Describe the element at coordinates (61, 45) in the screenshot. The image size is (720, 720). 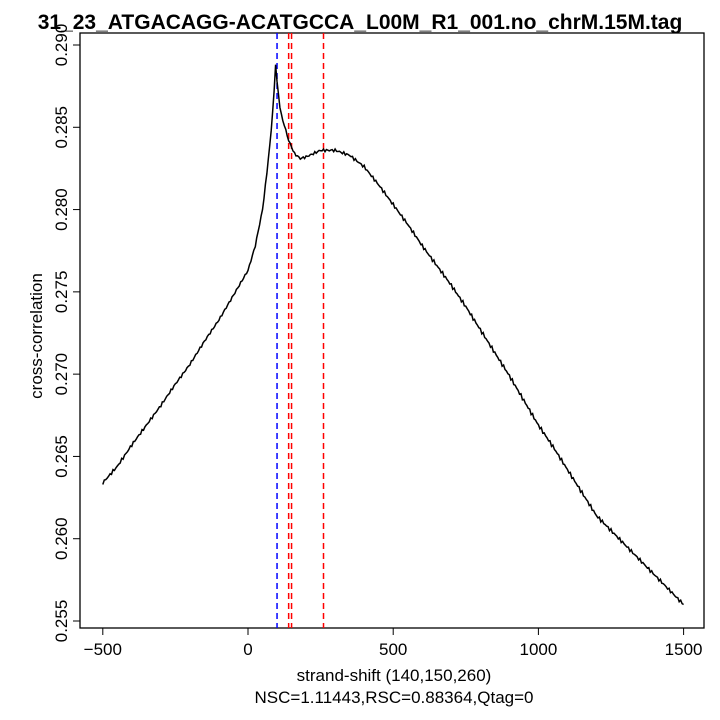
I see `y-tick-label: 0.290` at that location.